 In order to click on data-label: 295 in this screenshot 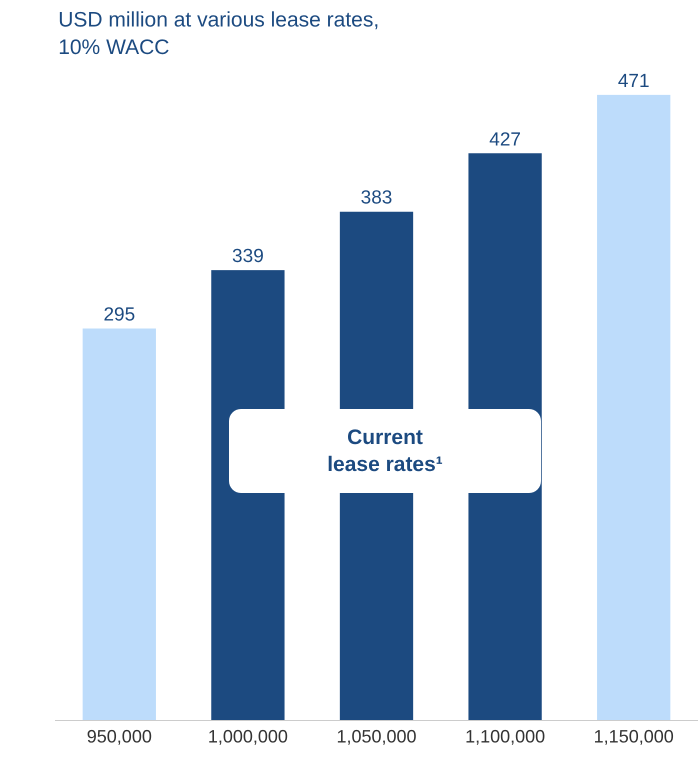, I will do `click(119, 315)`.